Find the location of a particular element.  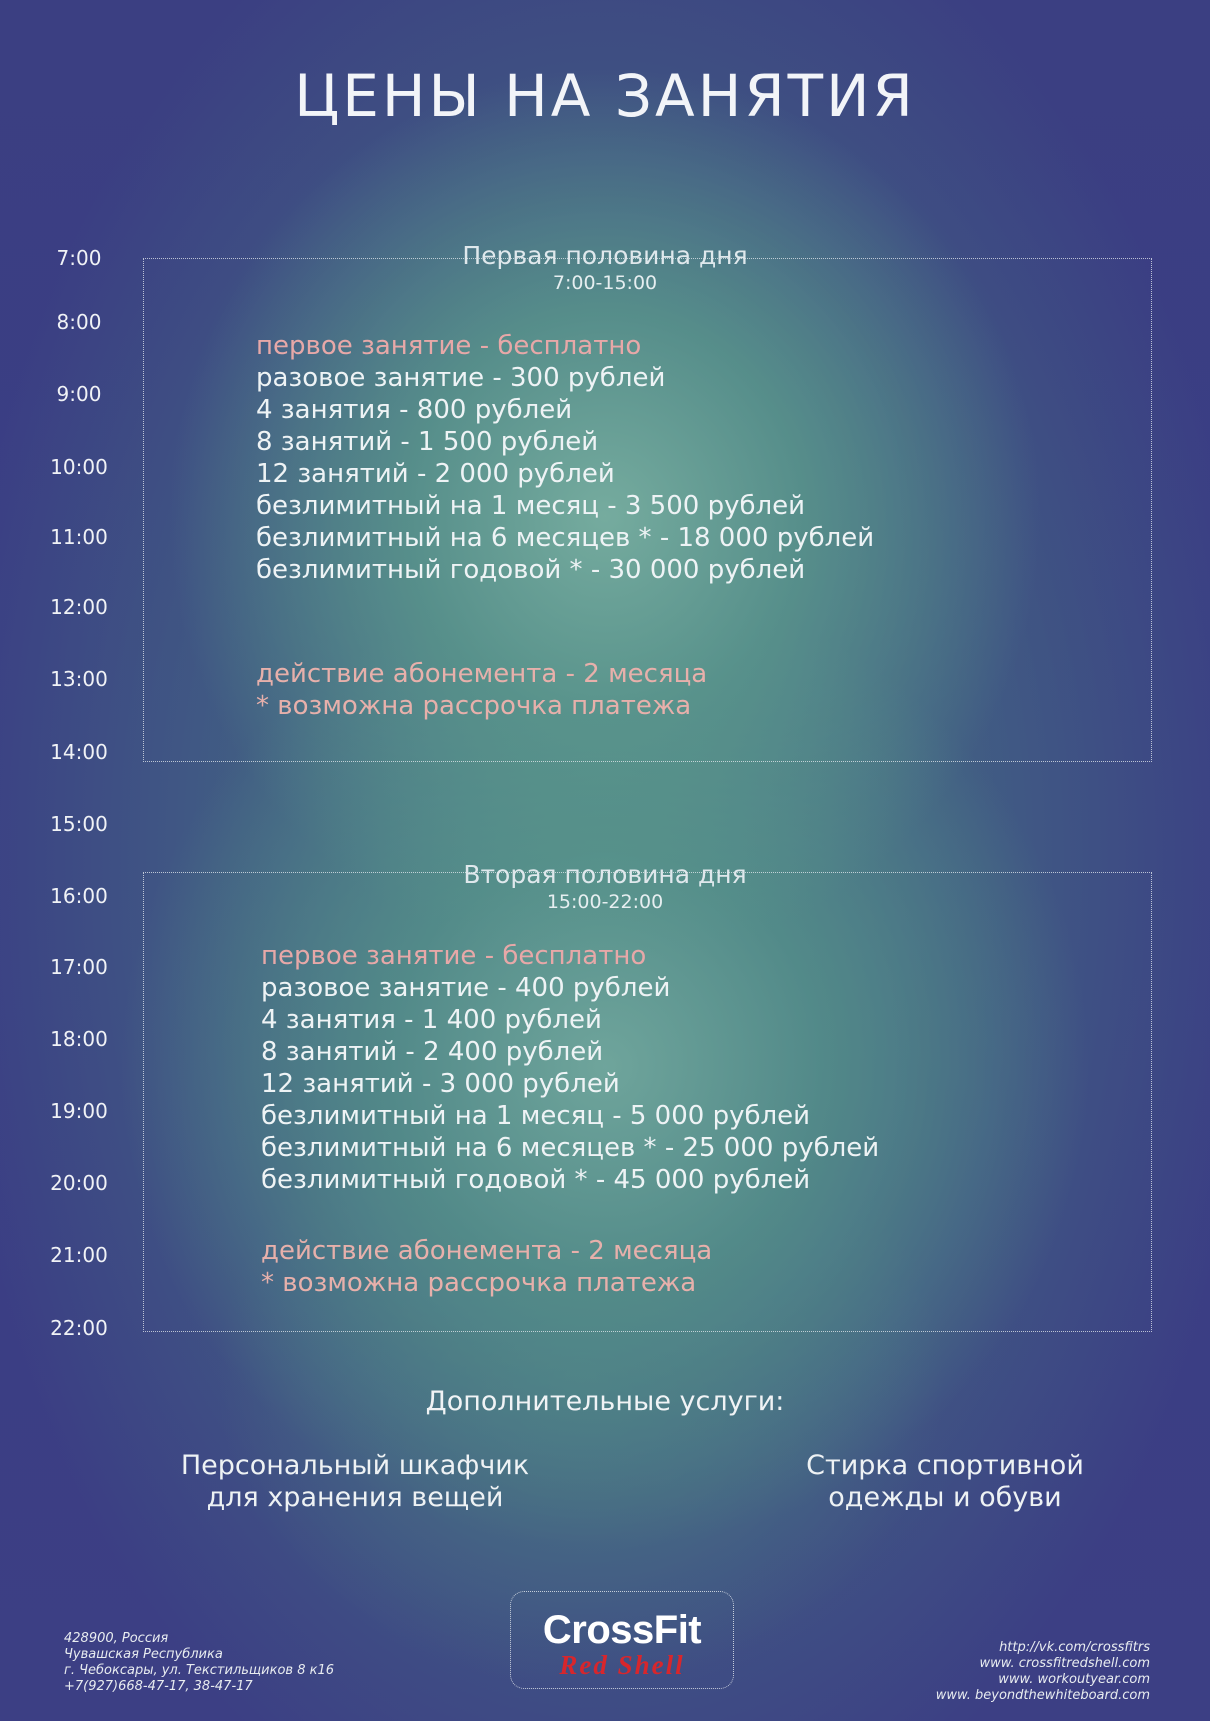

crossfit-red-shell-logo: CrossFit Red Shell is located at coordinates (622, 1640).